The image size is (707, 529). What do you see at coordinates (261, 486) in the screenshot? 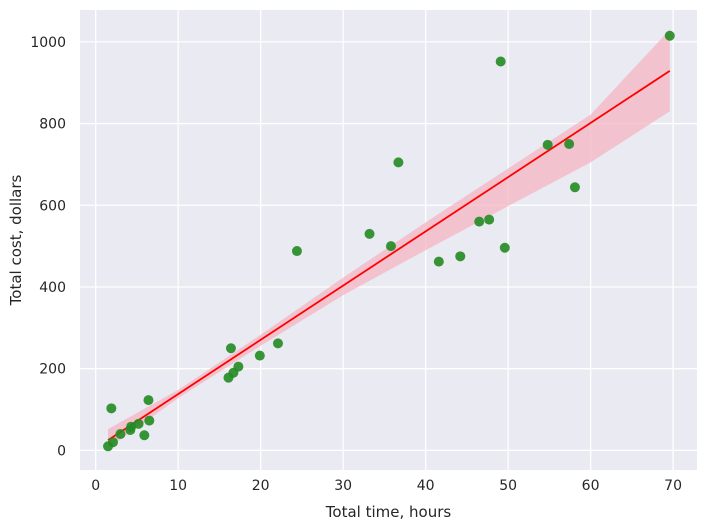
I see `x-tick-label: 20` at bounding box center [261, 486].